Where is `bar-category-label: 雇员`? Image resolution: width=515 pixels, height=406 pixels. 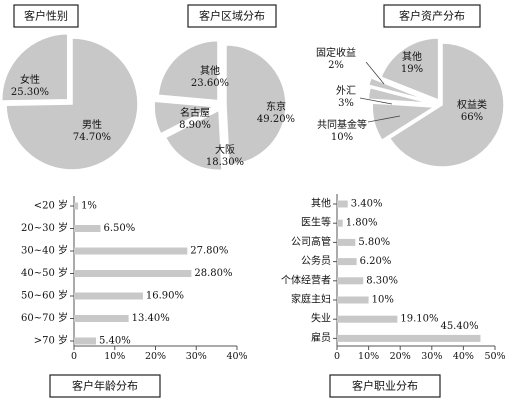 bar-category-label: 雇员 is located at coordinates (321, 337).